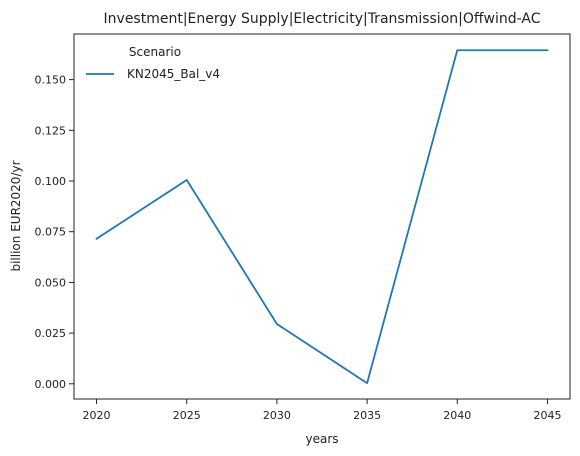 The image size is (580, 456). What do you see at coordinates (322, 410) in the screenshot?
I see `x-axis: 2020 2025 2030 2035 2040 2045` at bounding box center [322, 410].